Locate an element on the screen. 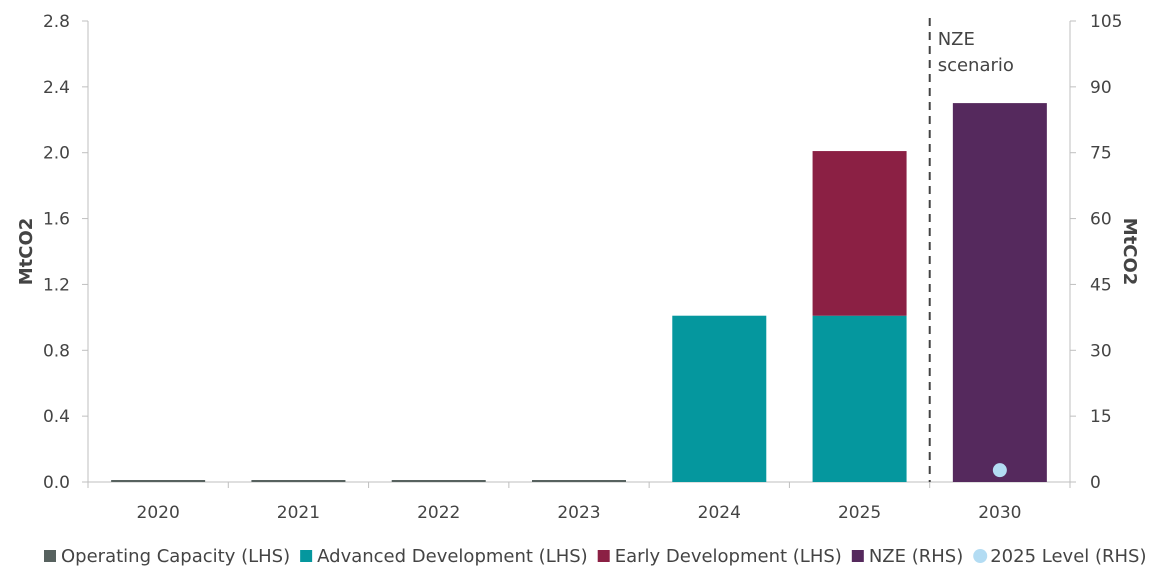  y-tick-label: 2.8 is located at coordinates (56, 22).